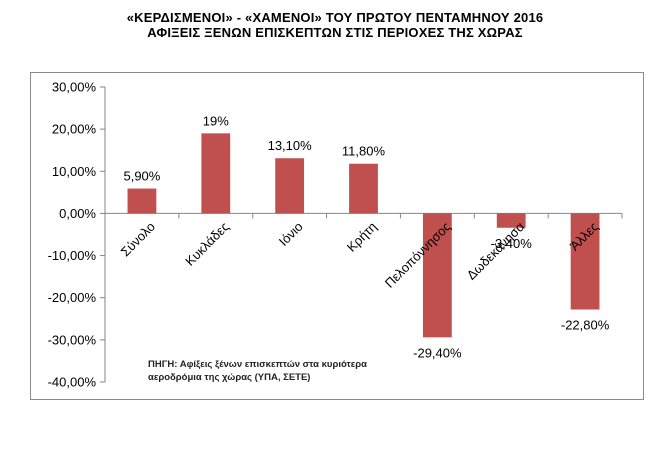 Image resolution: width=670 pixels, height=460 pixels. What do you see at coordinates (72, 382) in the screenshot?
I see `y-tick-label: -40,00%` at bounding box center [72, 382].